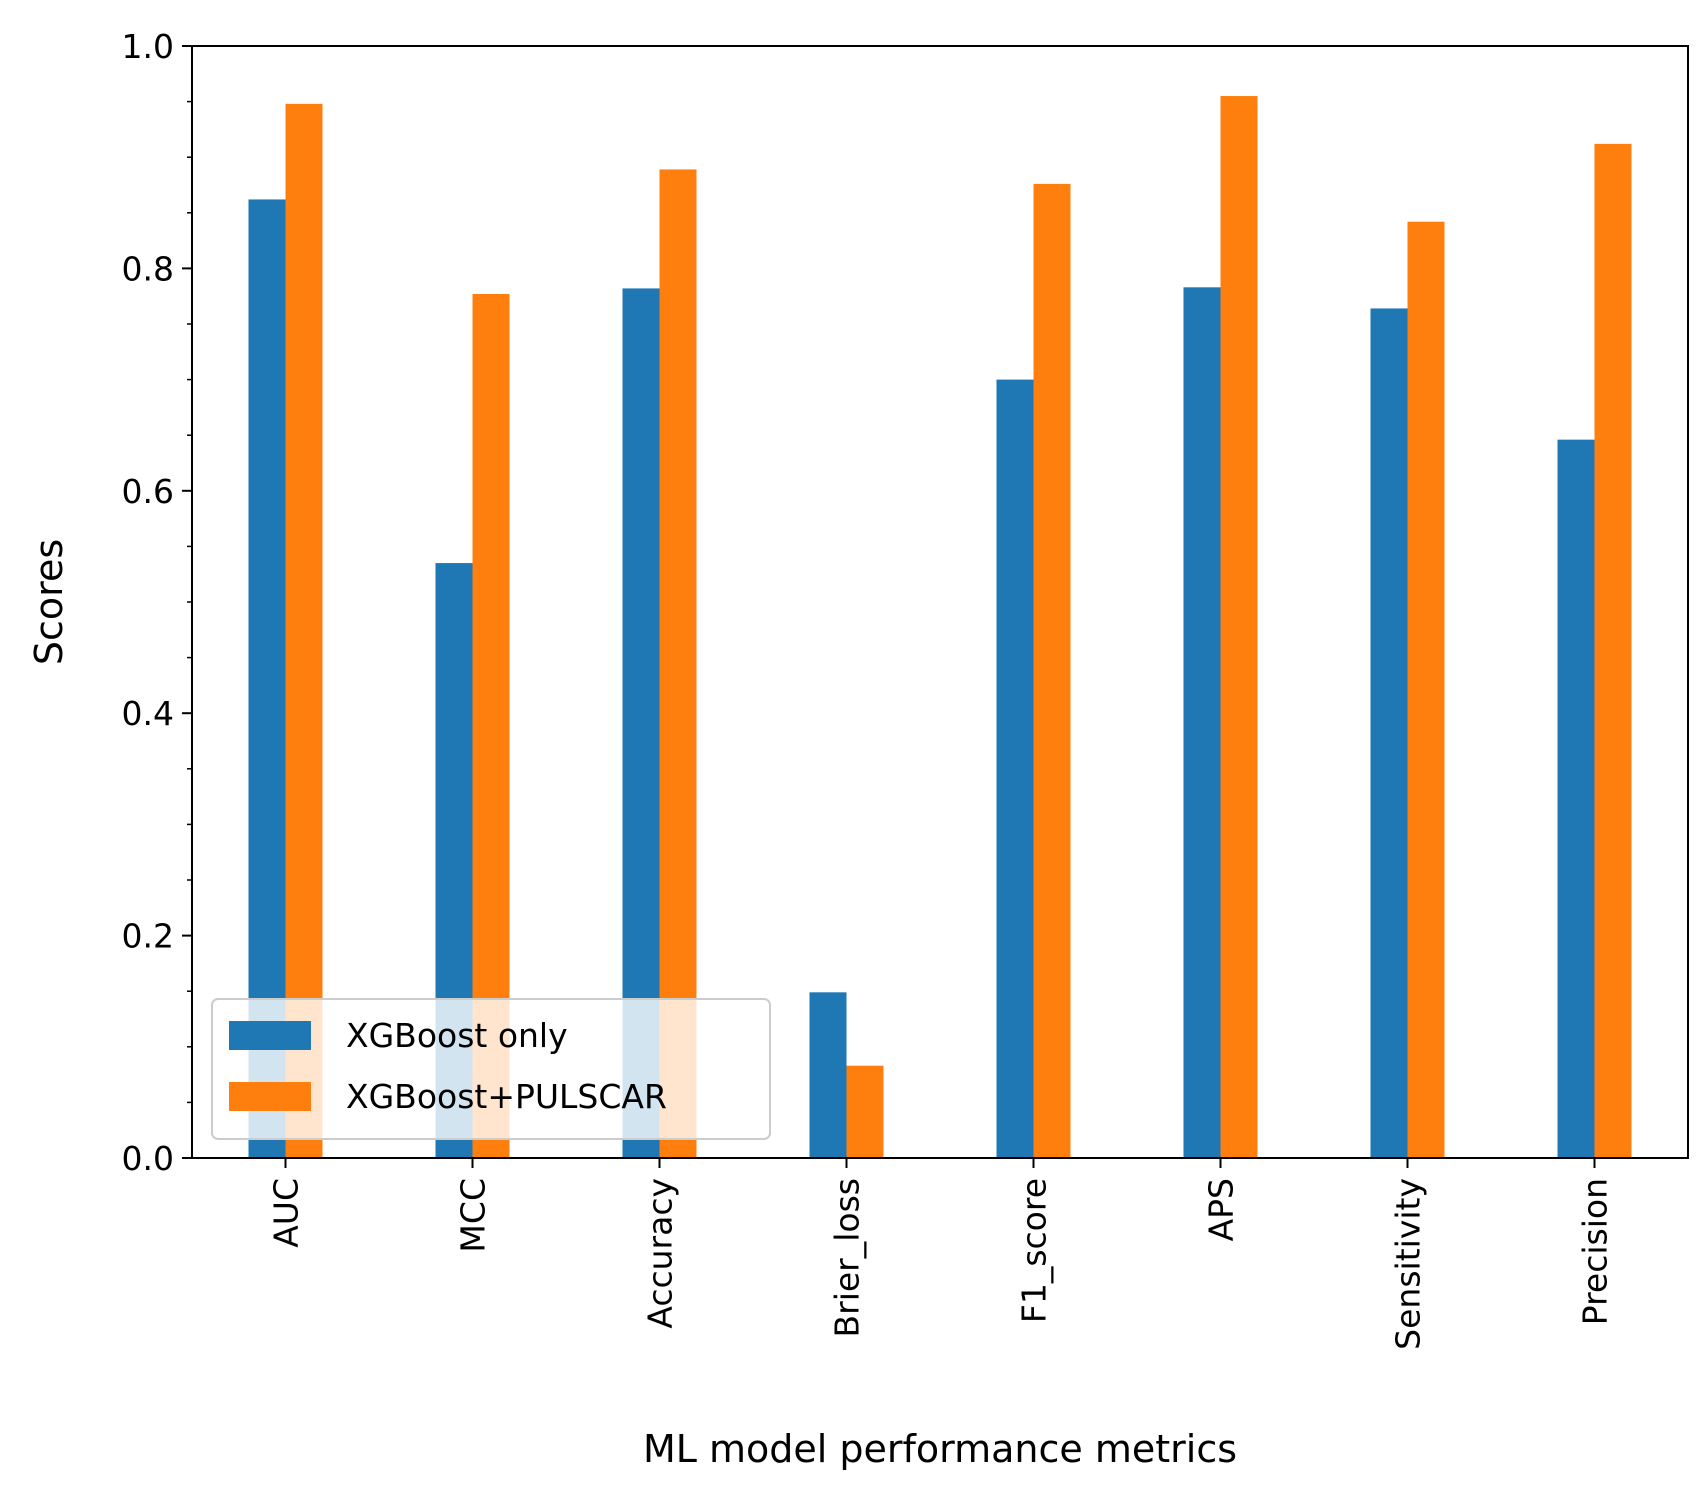 The image size is (1708, 1493). What do you see at coordinates (1202, 723) in the screenshot?
I see `bar-aps-xgboost-only` at bounding box center [1202, 723].